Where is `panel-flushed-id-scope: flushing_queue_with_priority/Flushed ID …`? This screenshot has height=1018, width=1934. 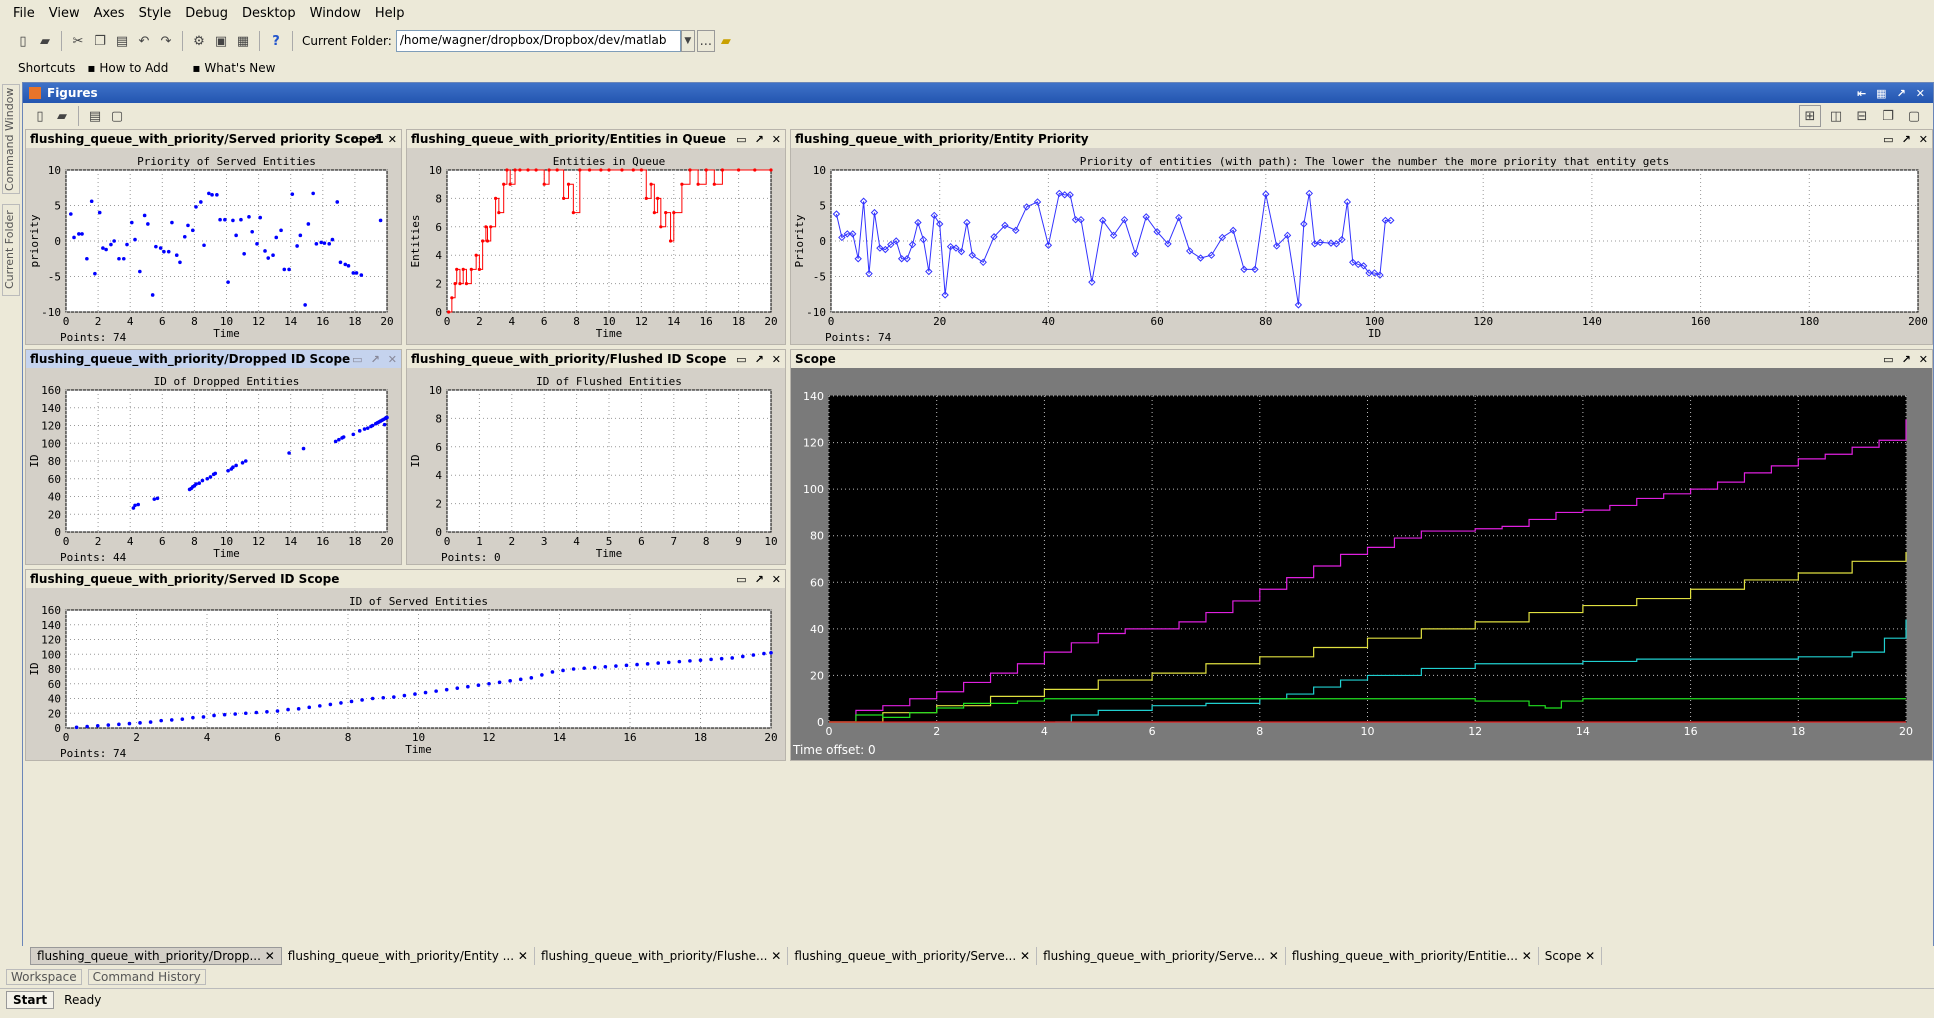 panel-flushed-id-scope: flushing_queue_with_priority/Flushed ID … is located at coordinates (596, 457).